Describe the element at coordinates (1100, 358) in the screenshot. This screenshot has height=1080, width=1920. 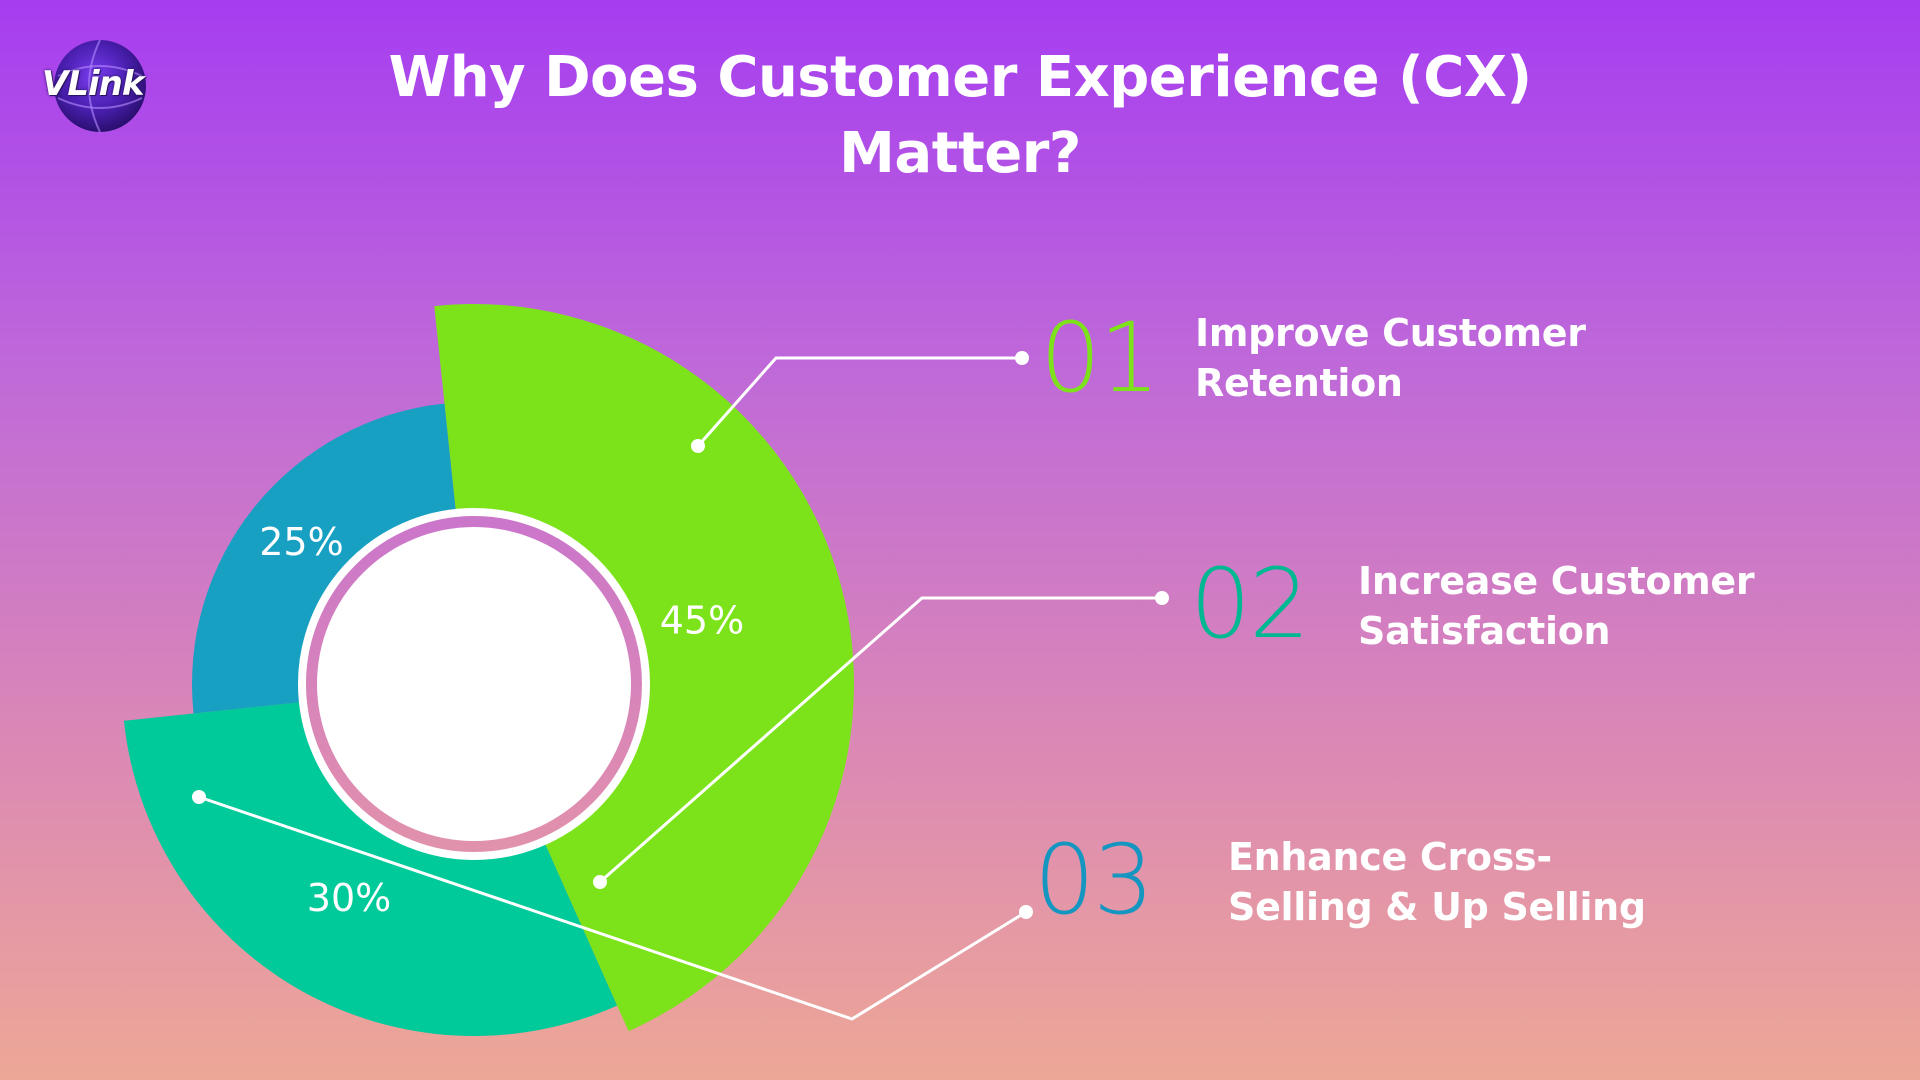
I see `item-01-number: 01` at that location.